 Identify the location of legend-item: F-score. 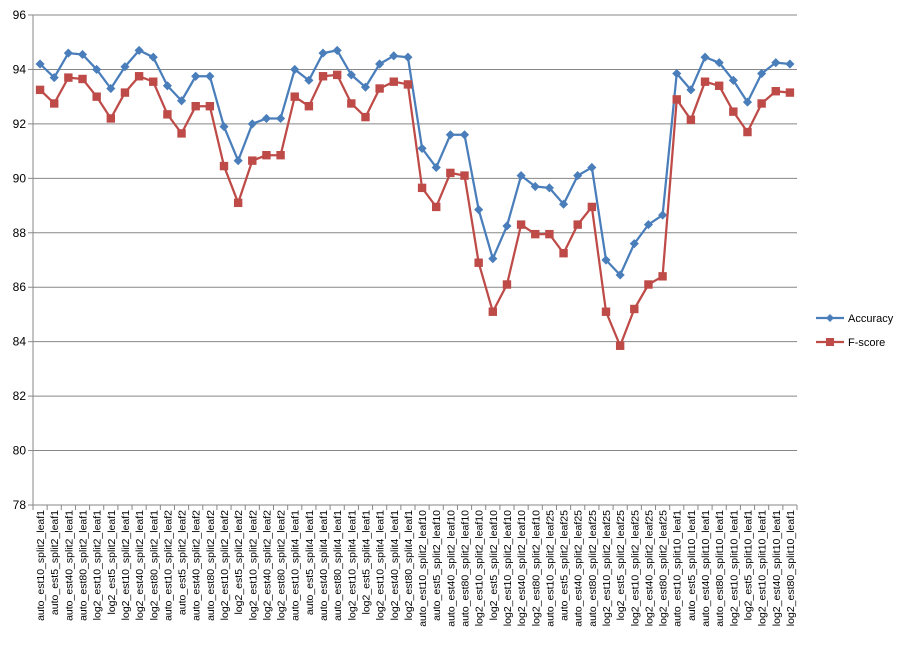
(850, 343).